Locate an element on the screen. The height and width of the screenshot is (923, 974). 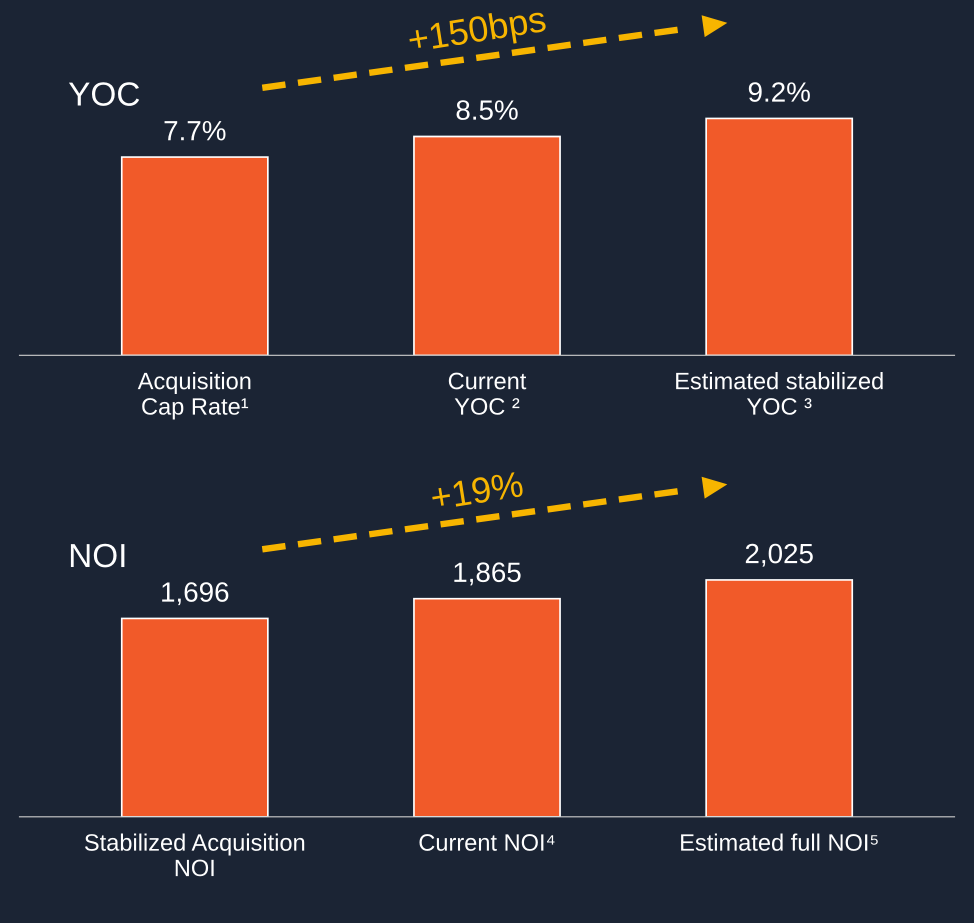
x-tick-label: Estimated full NOI⁵ is located at coordinates (779, 842).